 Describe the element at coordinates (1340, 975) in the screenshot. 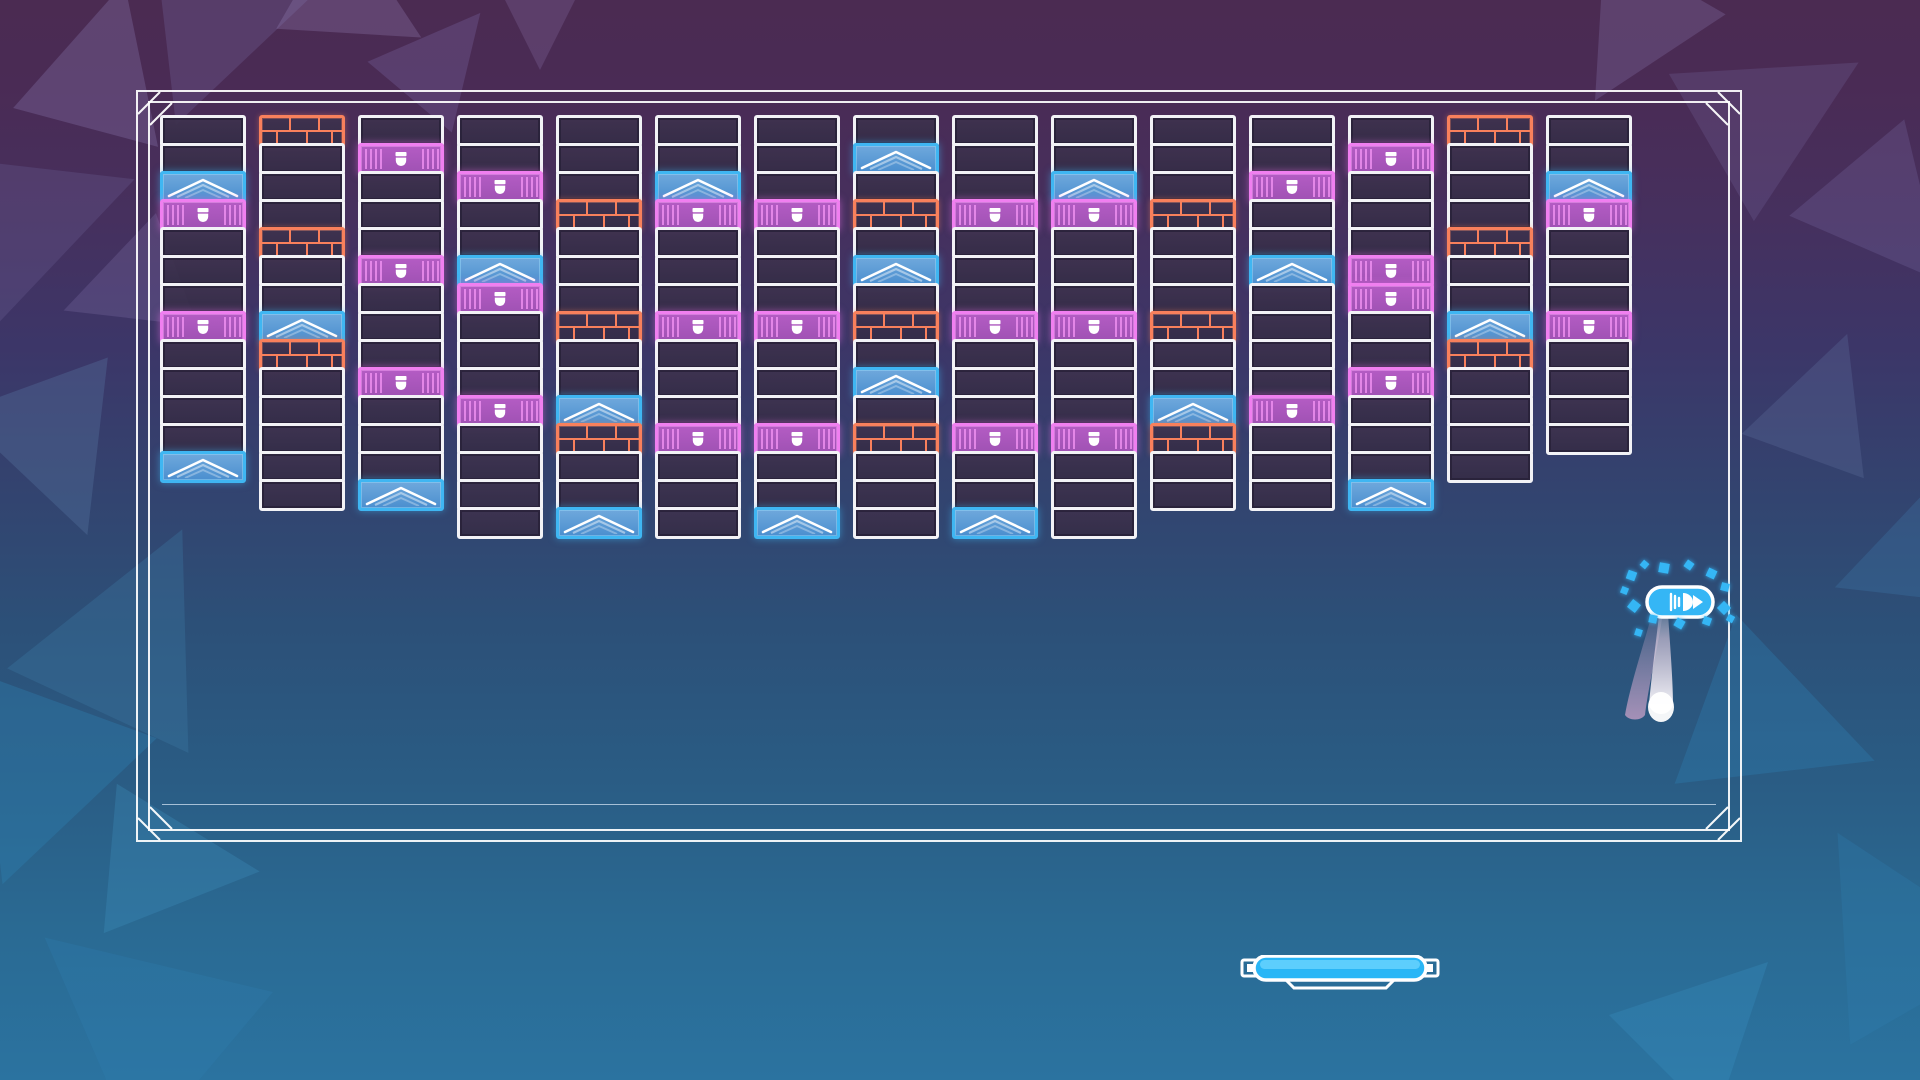

I see `player-paddle` at that location.